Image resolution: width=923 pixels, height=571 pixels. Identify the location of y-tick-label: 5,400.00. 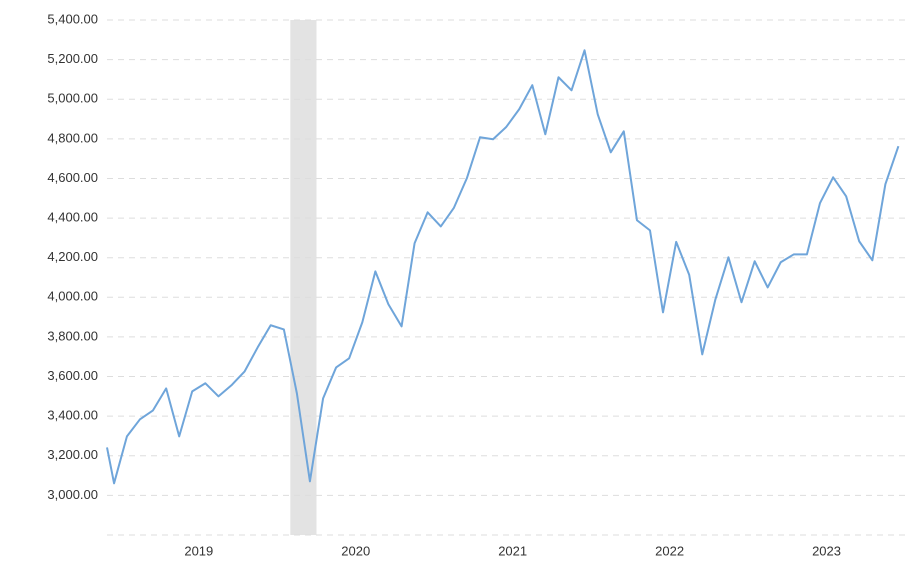
(72, 18).